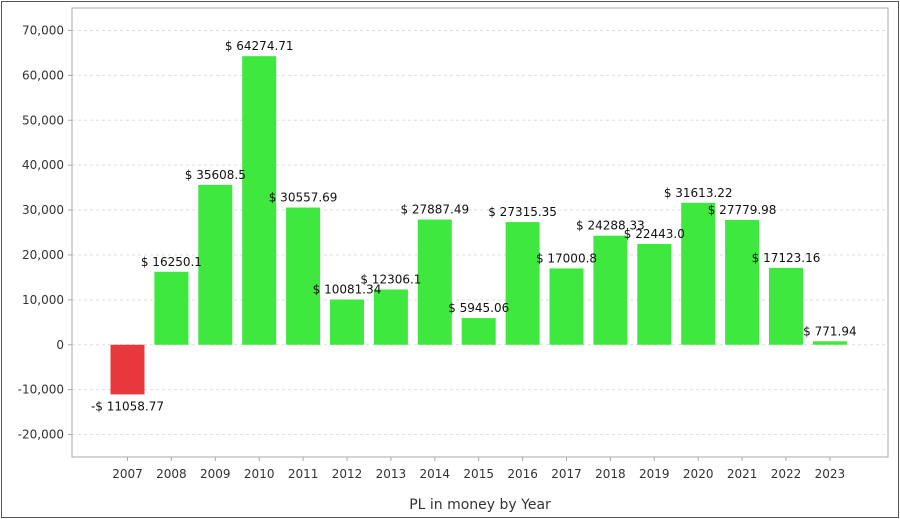 The image size is (900, 519). Describe the element at coordinates (171, 474) in the screenshot. I see `x-tick-label-2008: 2008` at that location.